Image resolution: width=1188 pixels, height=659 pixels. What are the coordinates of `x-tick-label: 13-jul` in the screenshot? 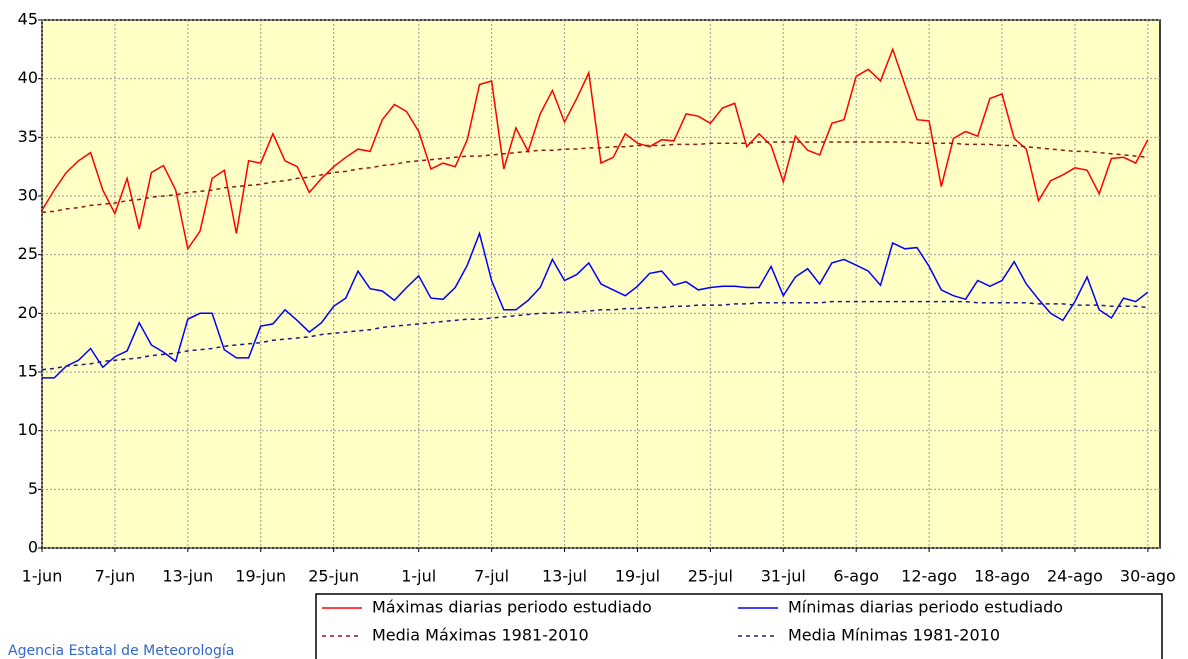 It's located at (564, 576).